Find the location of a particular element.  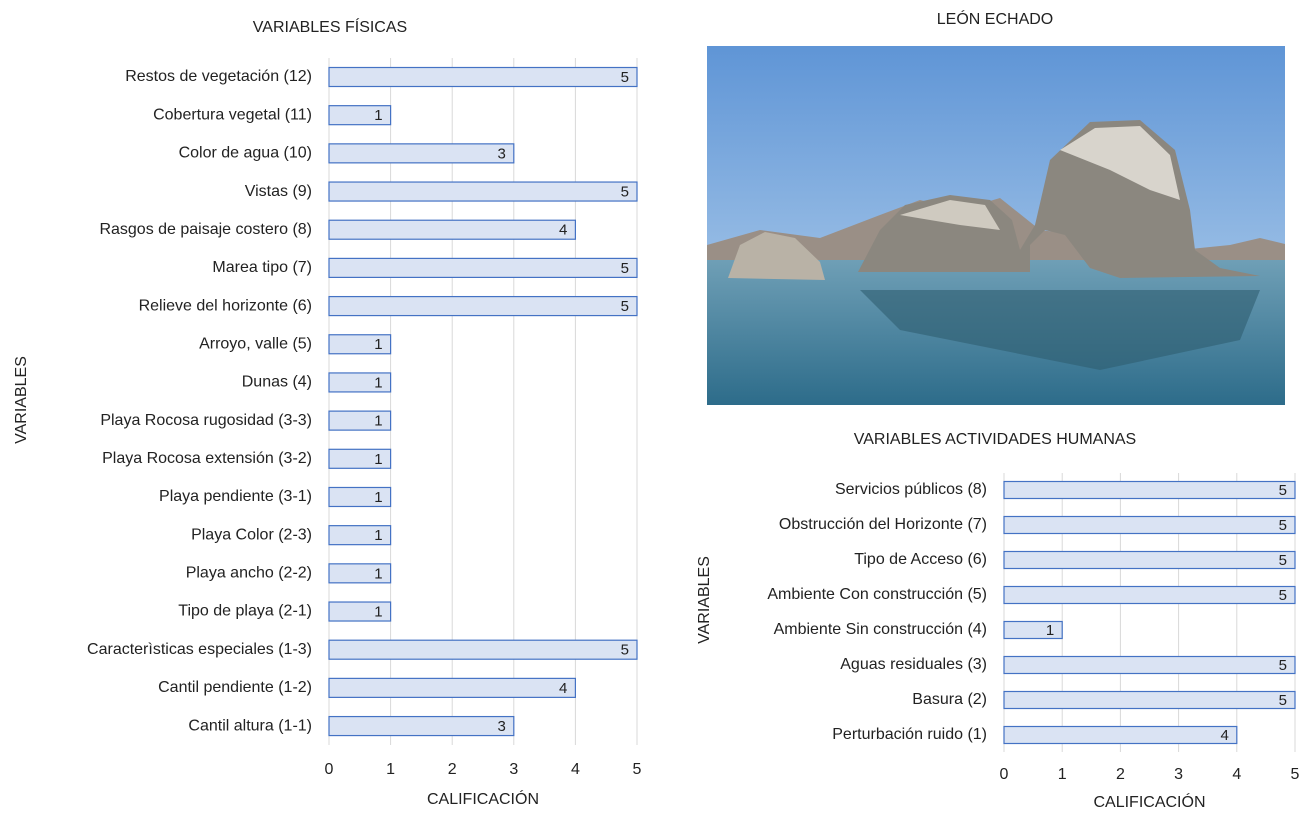

y-tick-label: Caracterìsticas especiales (1-3) is located at coordinates (199, 649).